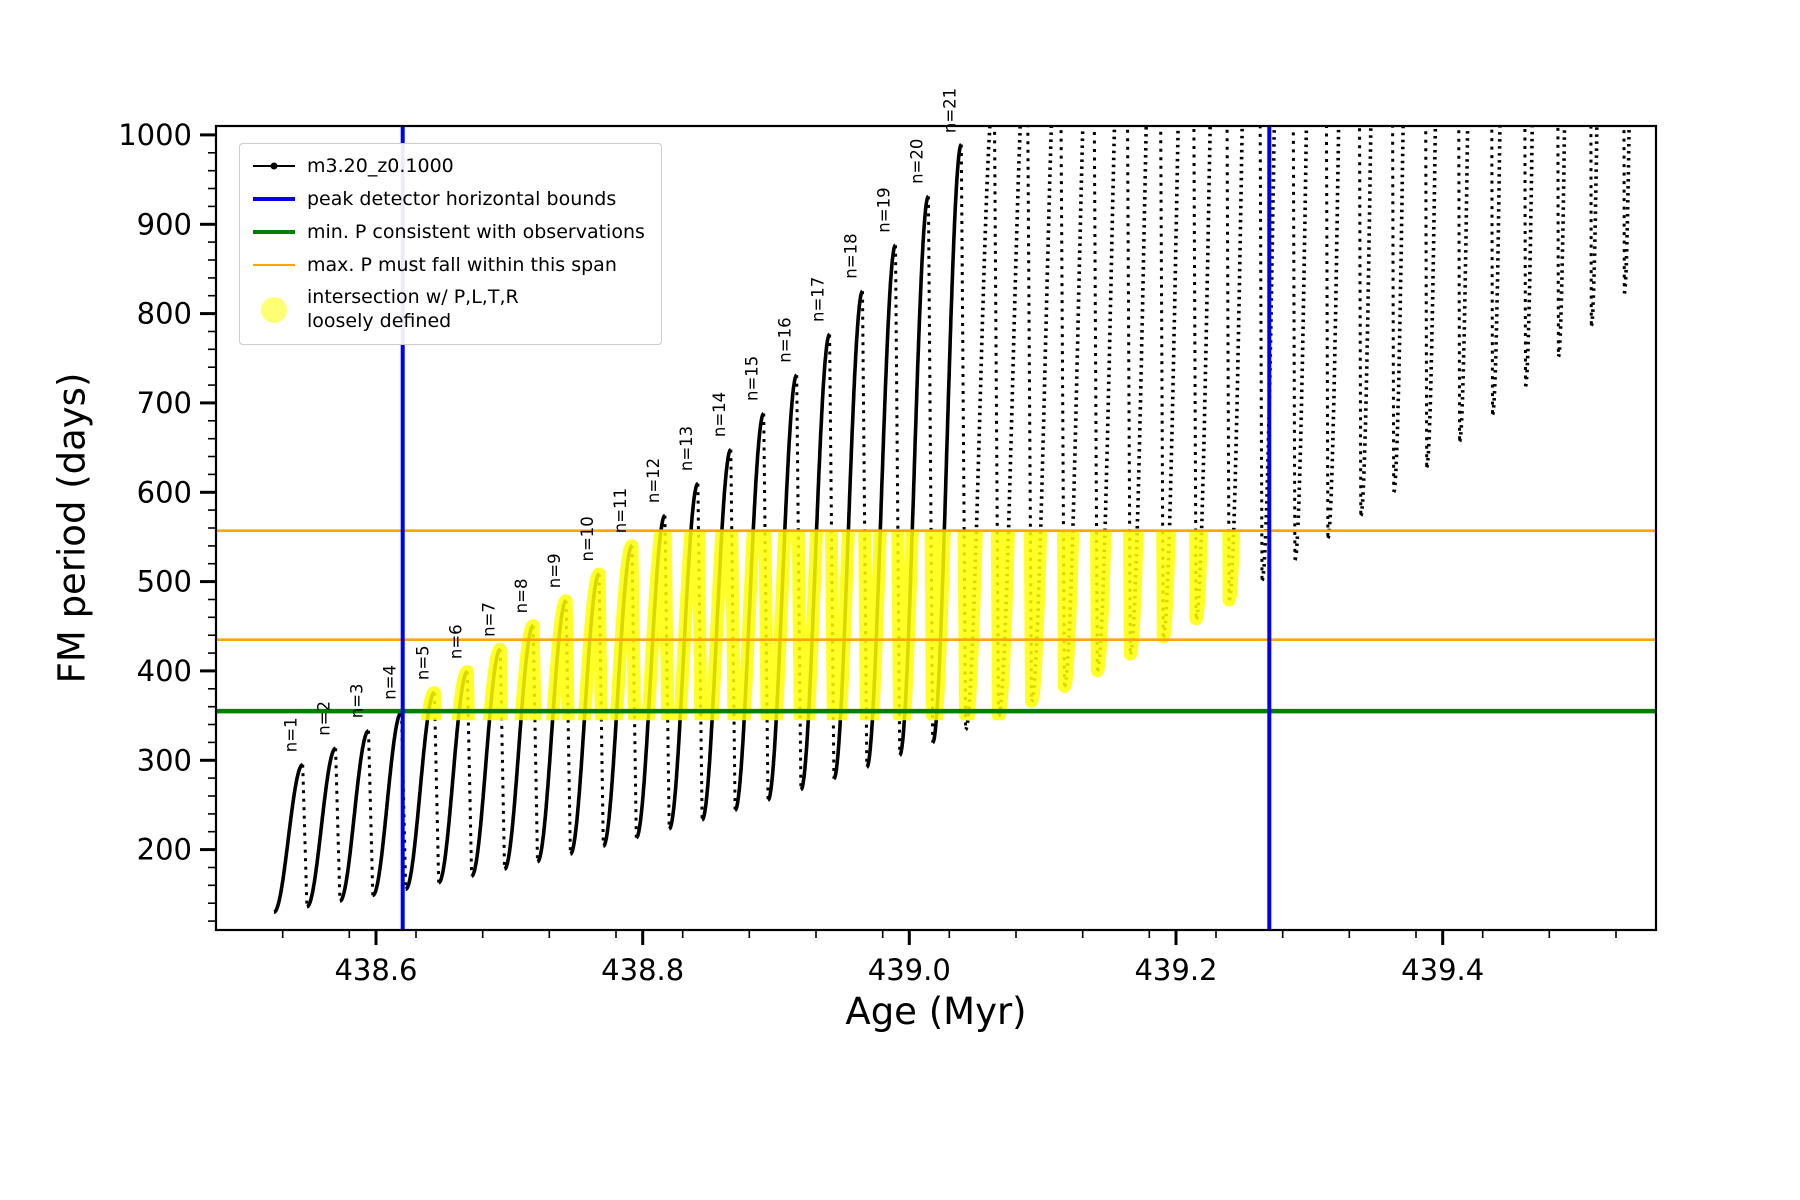 The height and width of the screenshot is (1200, 1800). I want to click on highlight-intersection-markers, so click(830, 625).